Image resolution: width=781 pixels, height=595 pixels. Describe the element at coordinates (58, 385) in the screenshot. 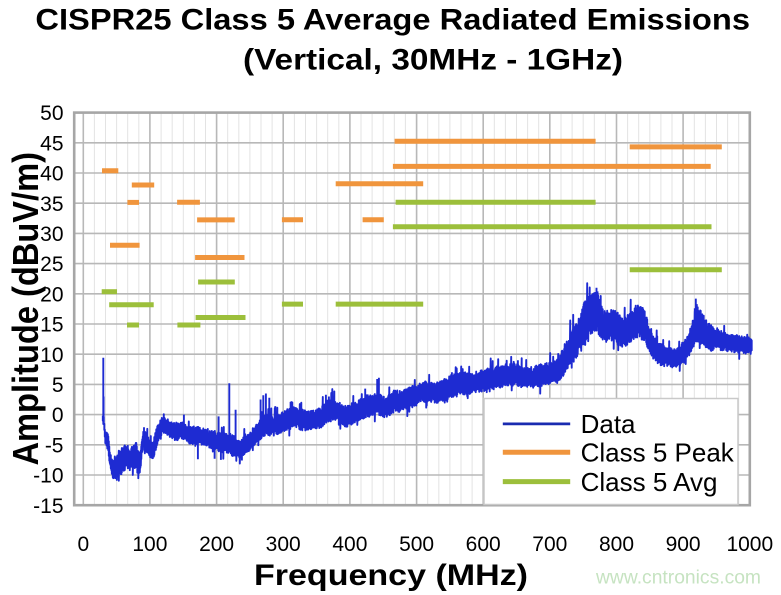

I see `svg-text: 5` at that location.